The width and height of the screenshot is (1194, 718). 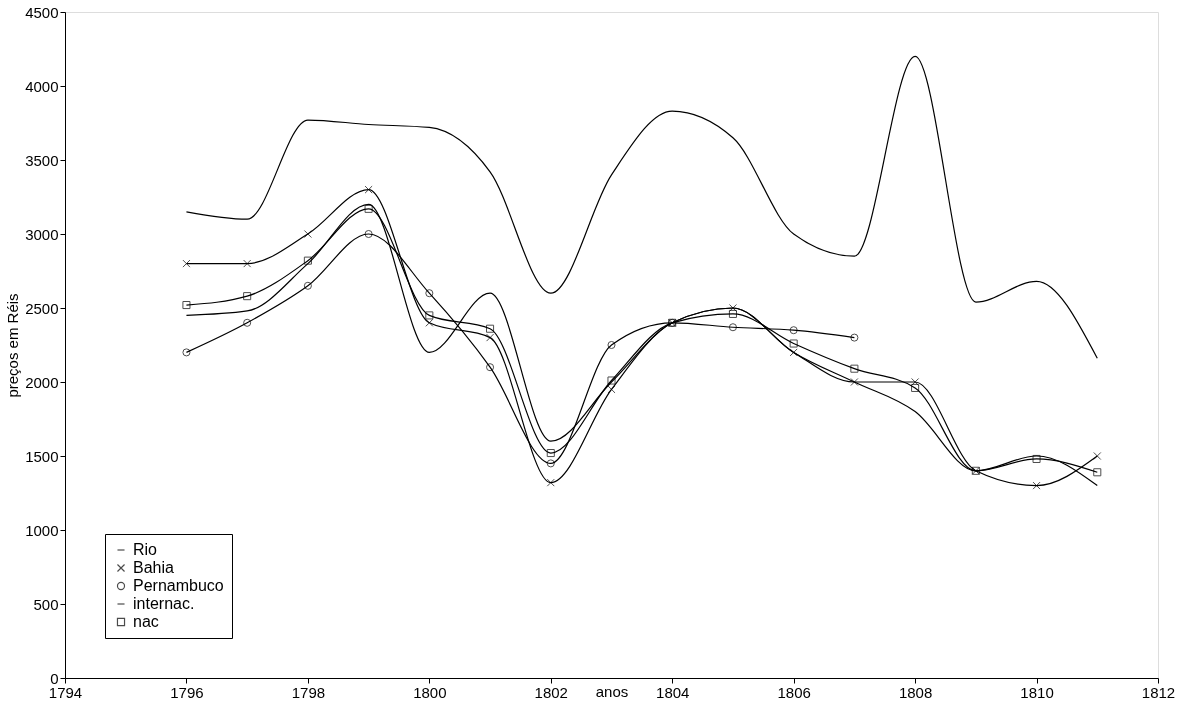 I want to click on x-tick-label: 1812, so click(x=1158, y=692).